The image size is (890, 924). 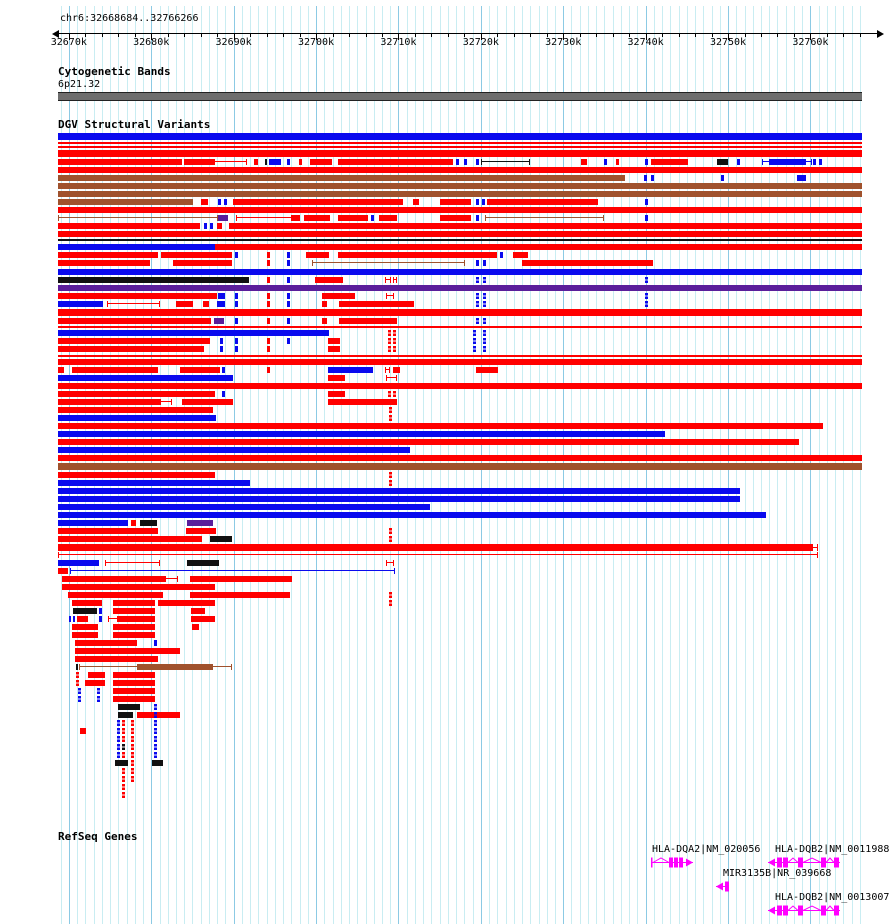 What do you see at coordinates (460, 143) in the screenshot?
I see `variant-line` at bounding box center [460, 143].